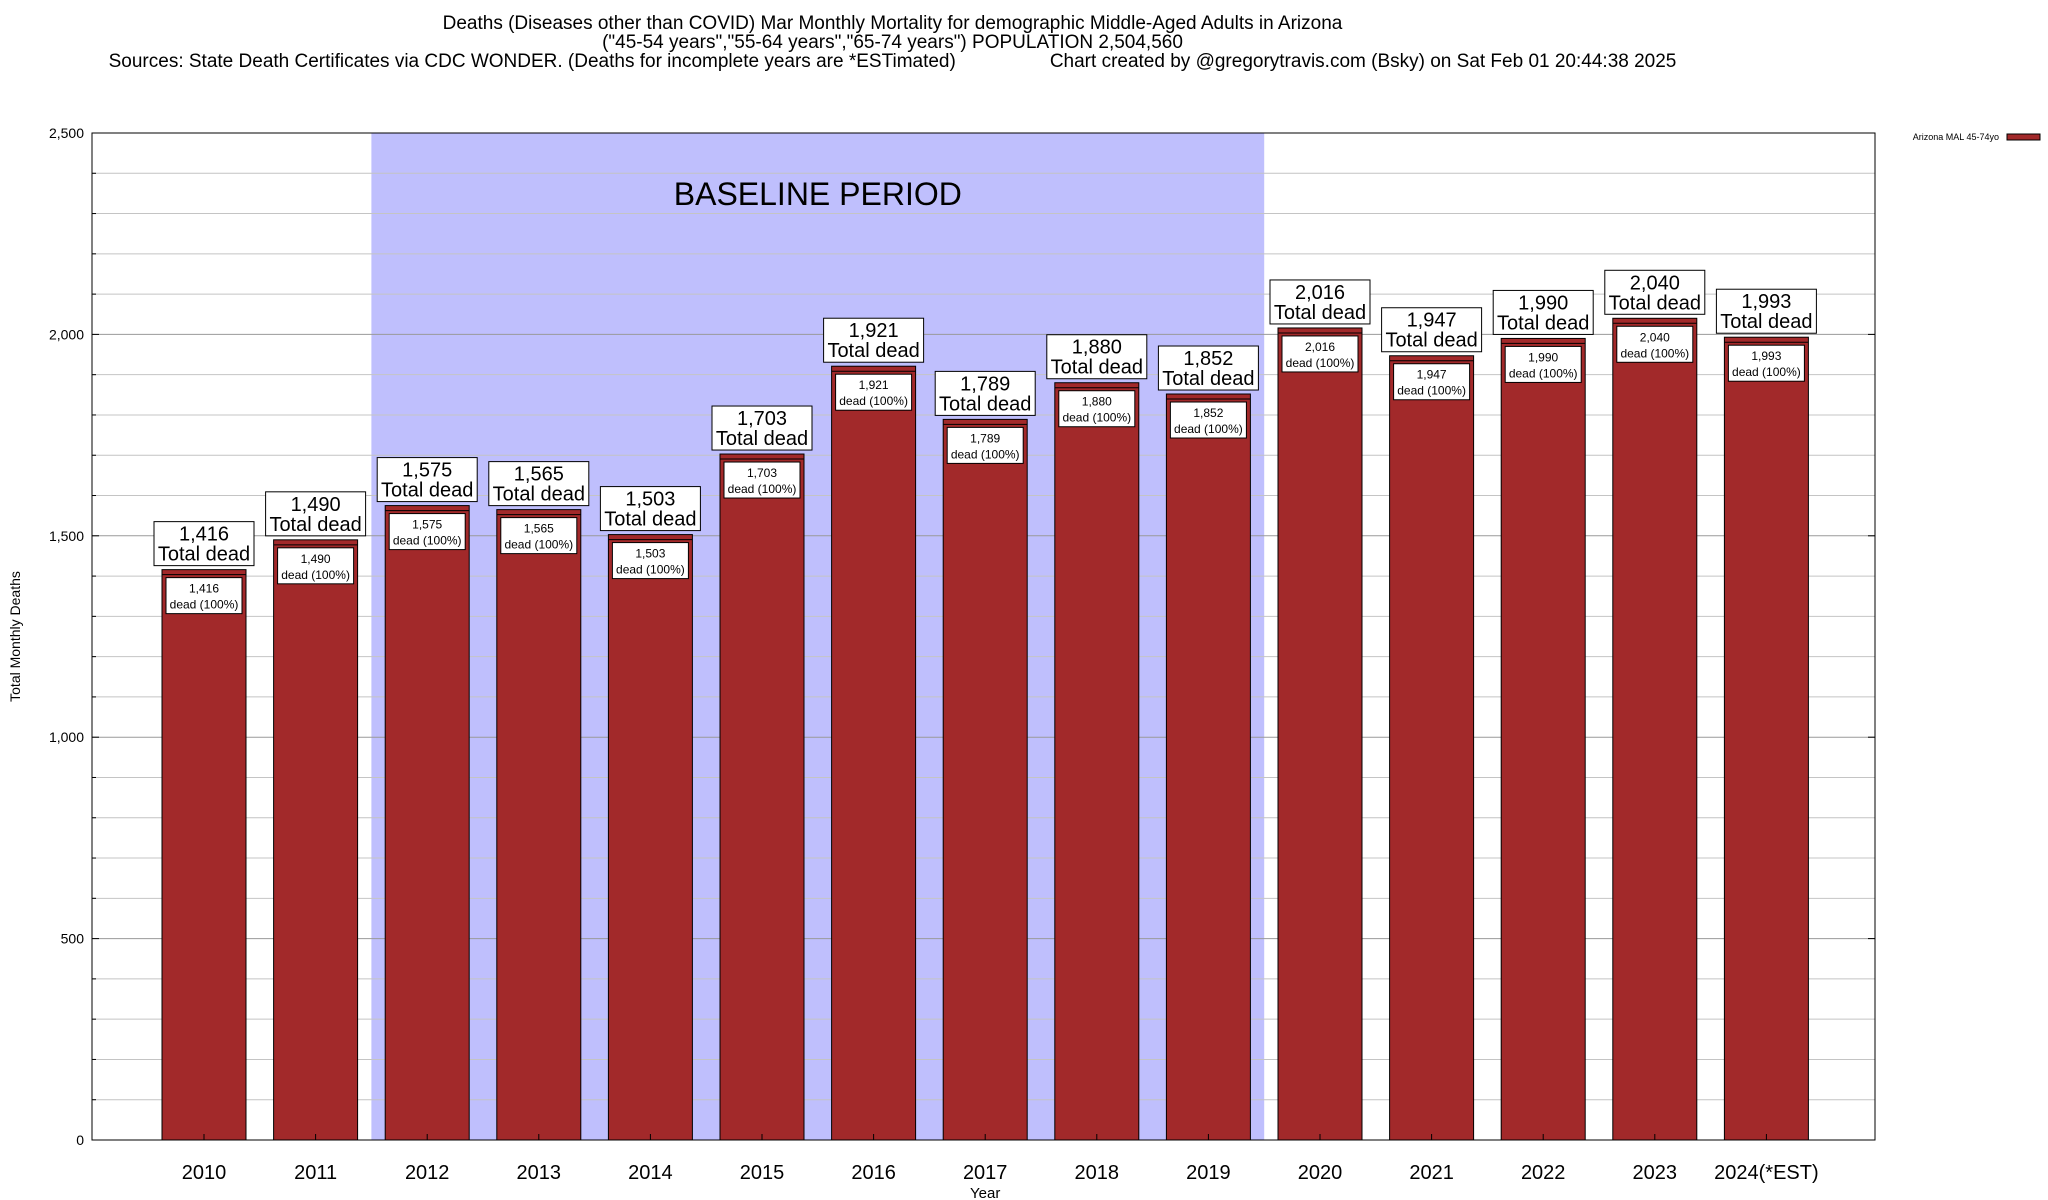 The image size is (2048, 1200). Describe the element at coordinates (73, 939) in the screenshot. I see `y-tick-label: 500` at that location.